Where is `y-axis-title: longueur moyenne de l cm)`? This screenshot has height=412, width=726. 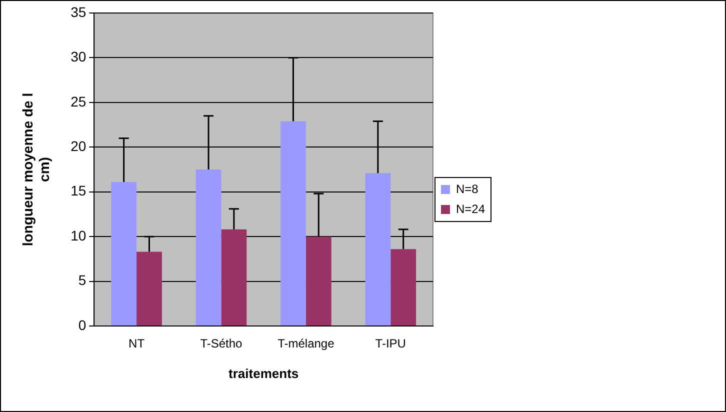
y-axis-title: longueur moyenne de l cm) is located at coordinates (35, 169).